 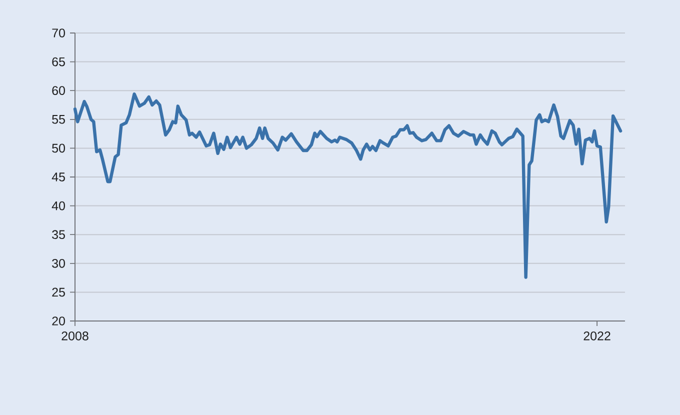 I want to click on y-tick-label: 50, so click(x=58, y=148).